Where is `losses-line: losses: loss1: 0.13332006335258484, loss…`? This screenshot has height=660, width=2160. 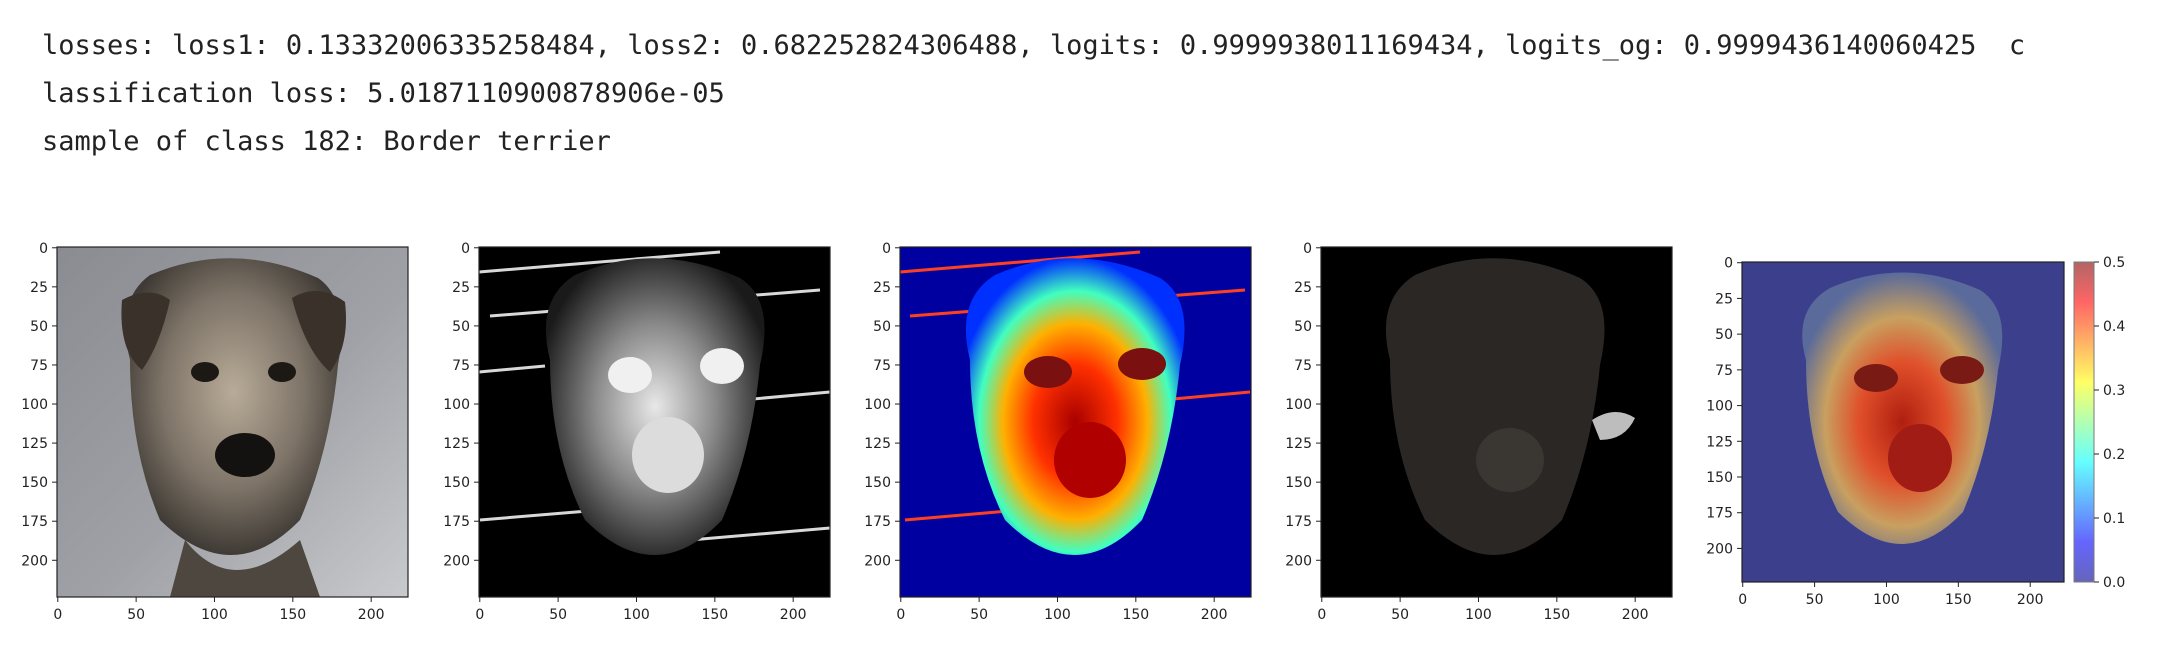
losses-line: losses: loss1: 0.13332006335258484, loss… is located at coordinates (1034, 45).